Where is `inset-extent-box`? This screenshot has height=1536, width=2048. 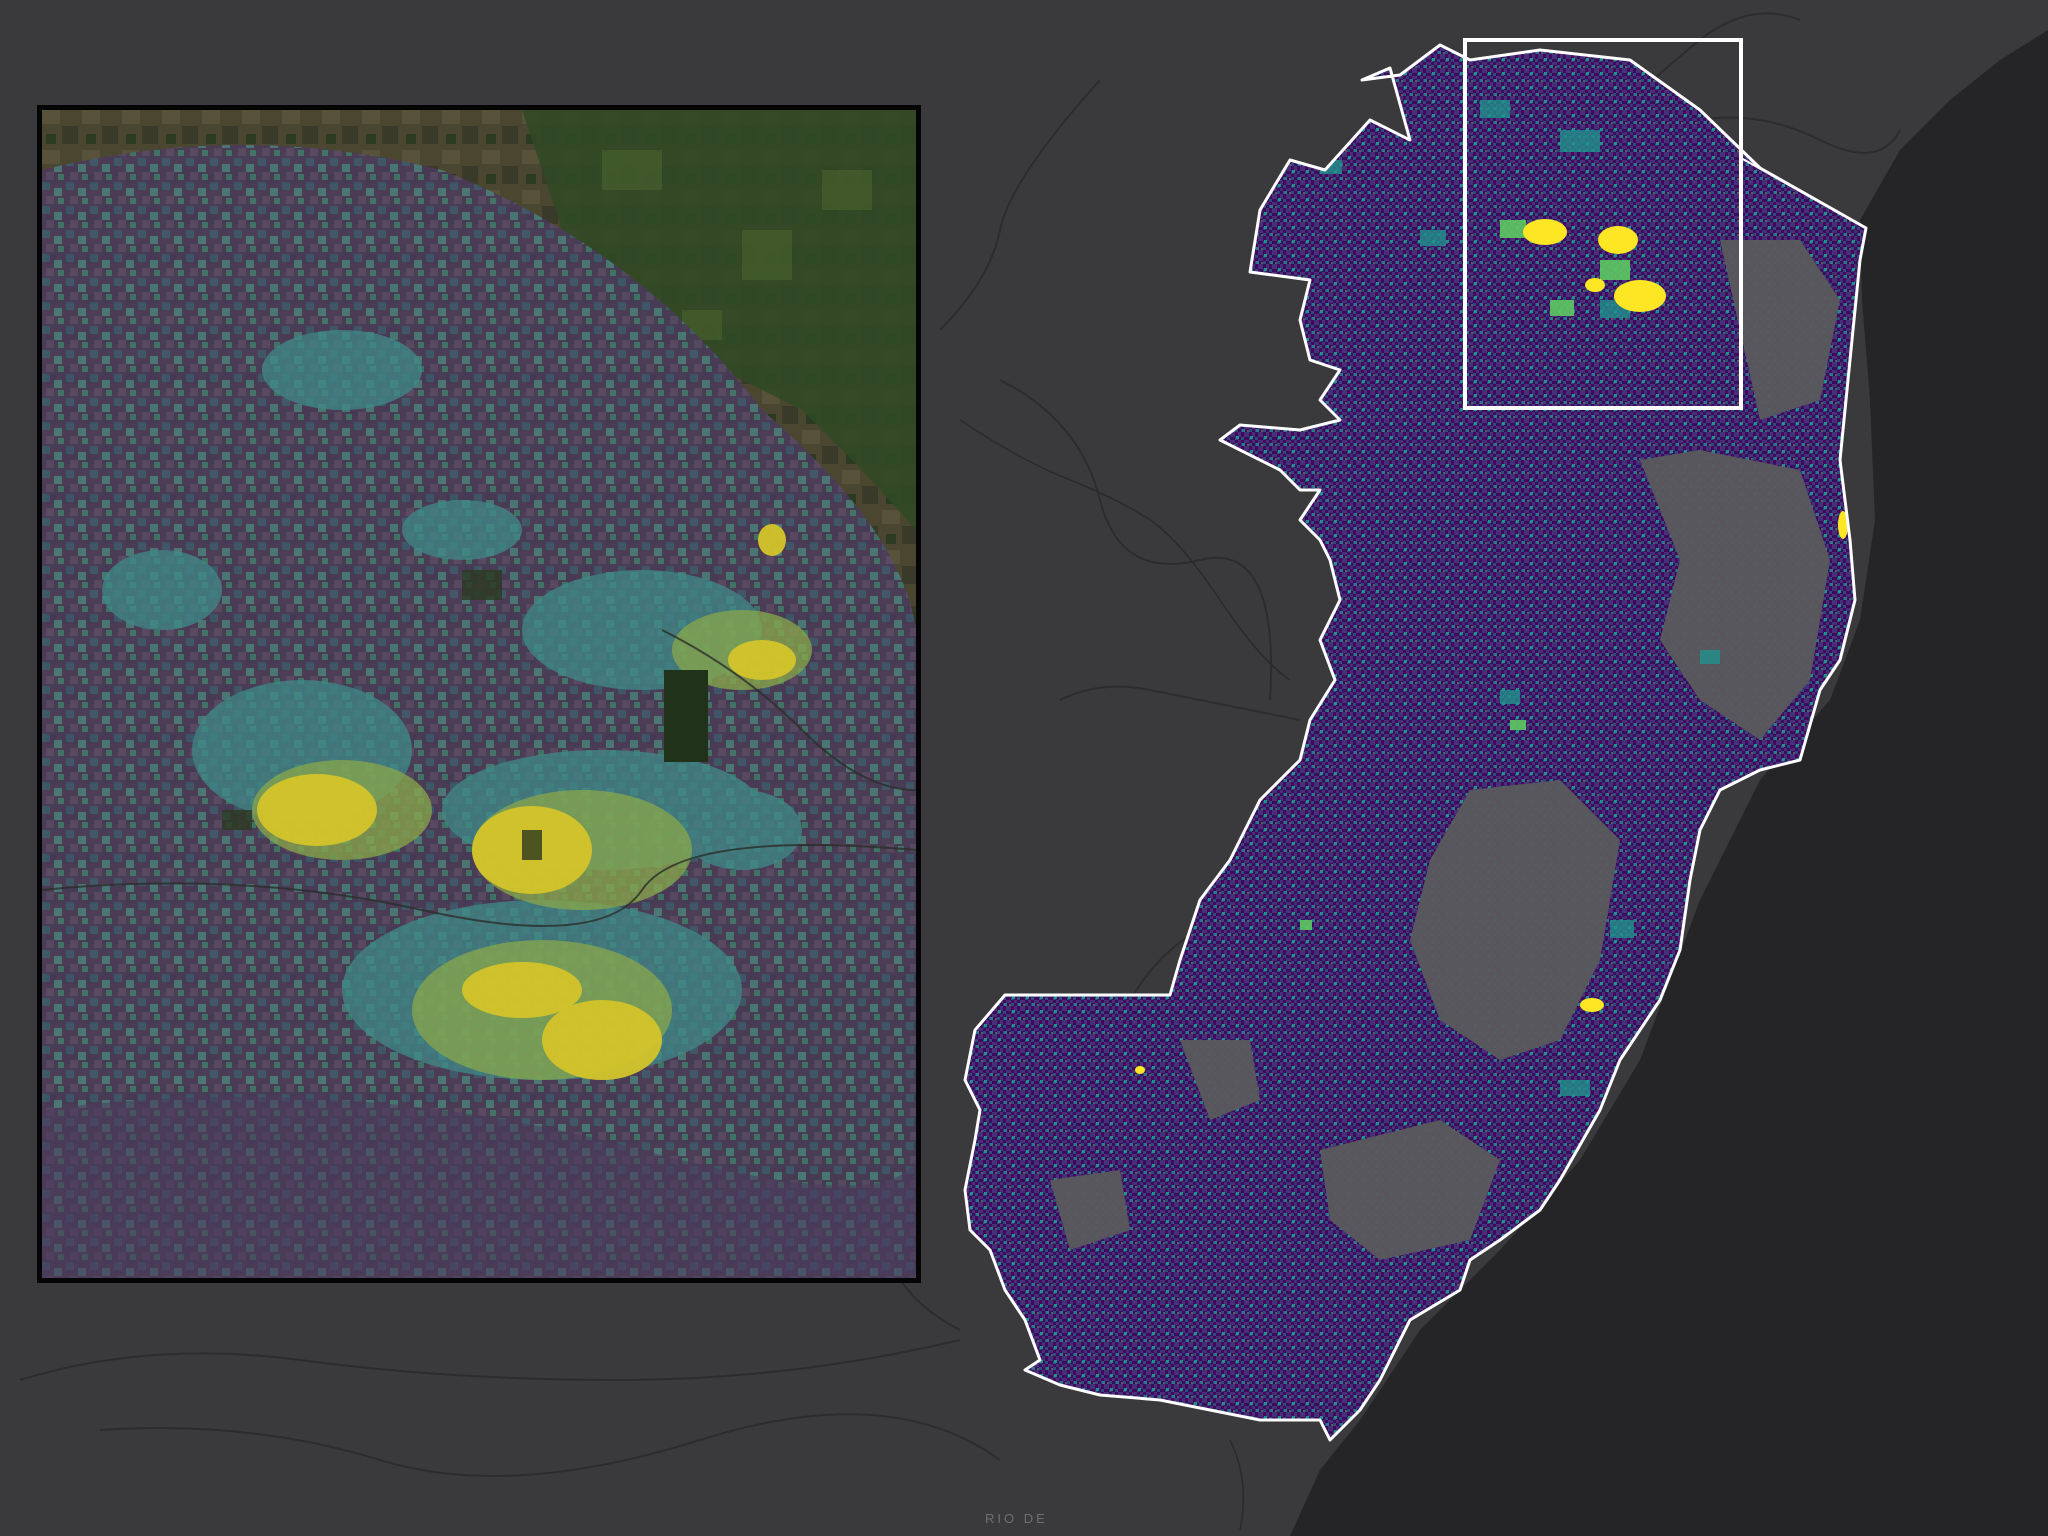
inset-extent-box is located at coordinates (1603, 224).